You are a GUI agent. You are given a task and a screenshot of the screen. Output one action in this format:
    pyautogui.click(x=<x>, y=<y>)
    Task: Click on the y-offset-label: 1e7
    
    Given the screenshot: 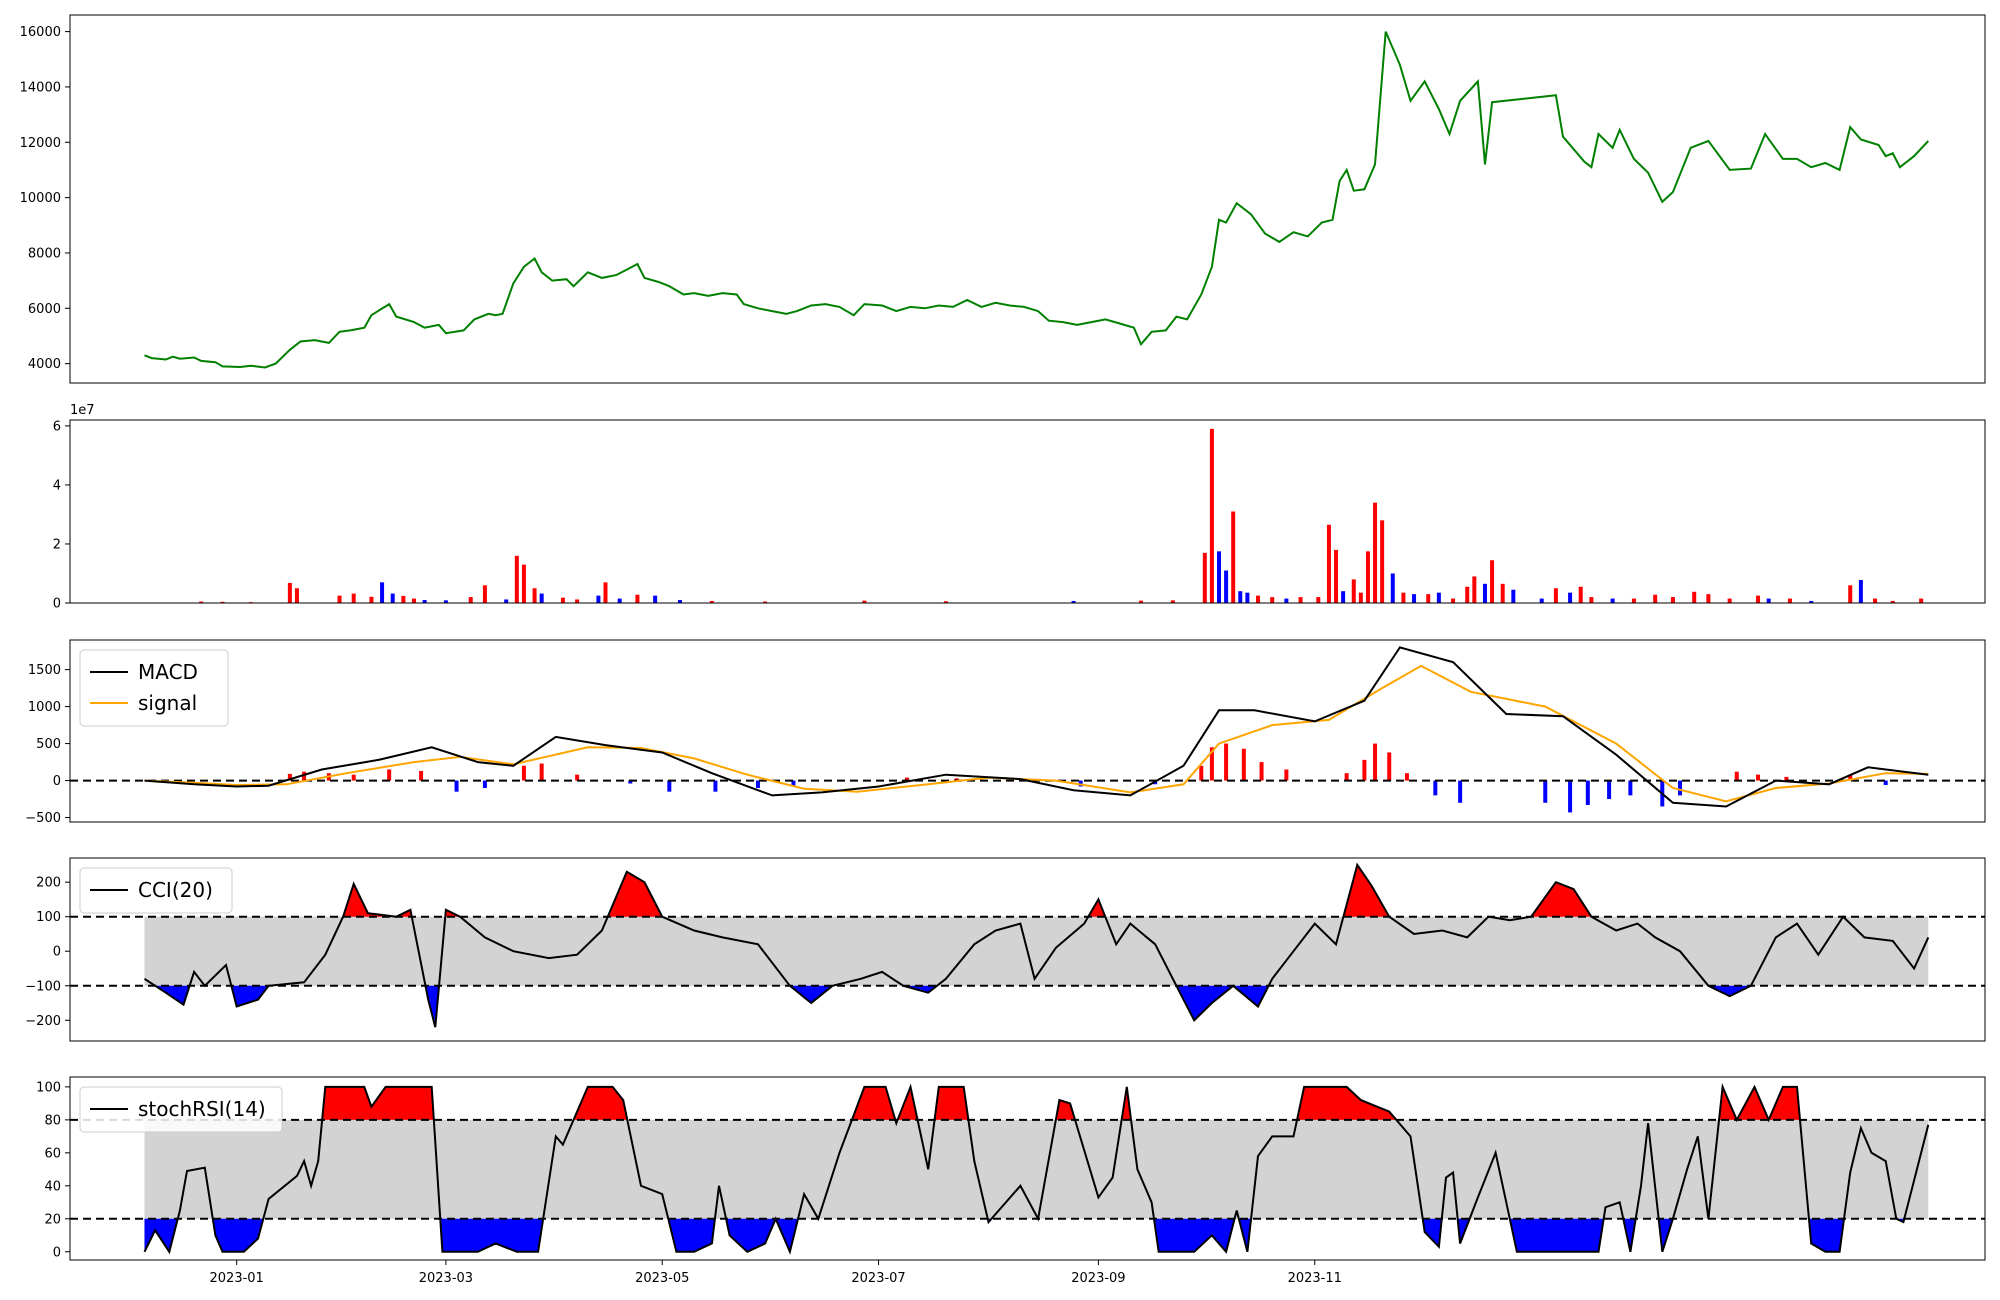 What is the action you would take?
    pyautogui.click(x=82, y=410)
    